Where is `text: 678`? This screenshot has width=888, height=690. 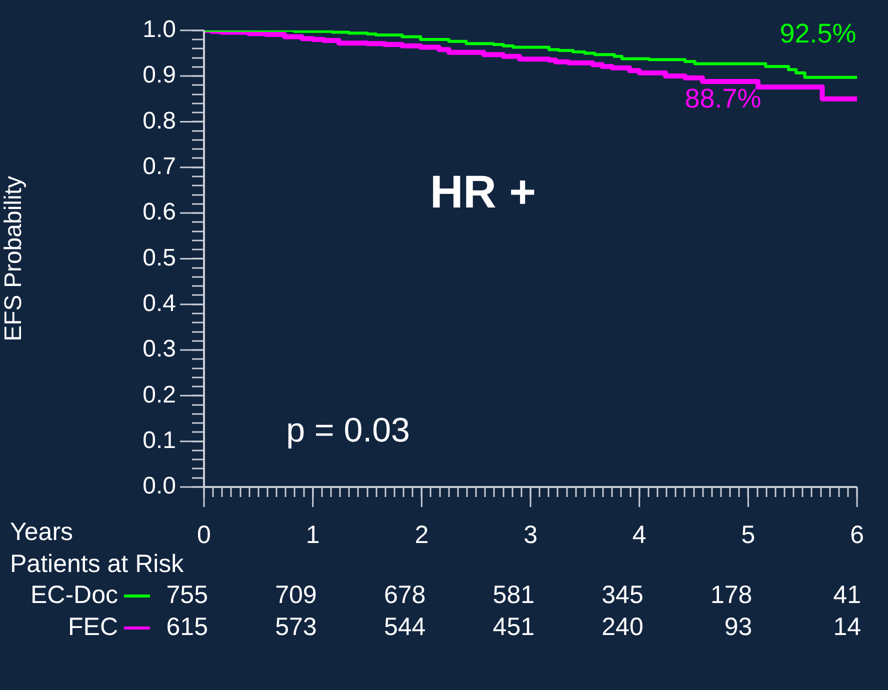 text: 678 is located at coordinates (405, 594).